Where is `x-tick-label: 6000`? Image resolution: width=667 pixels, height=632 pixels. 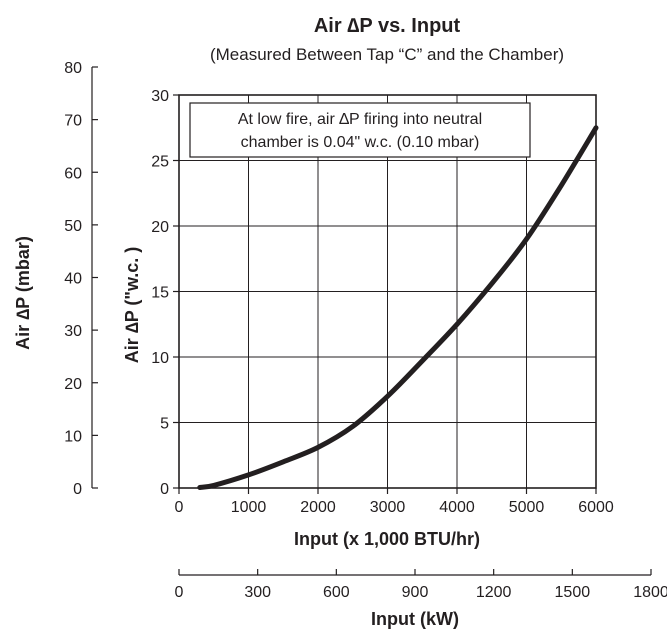
x-tick-label: 6000 is located at coordinates (596, 507).